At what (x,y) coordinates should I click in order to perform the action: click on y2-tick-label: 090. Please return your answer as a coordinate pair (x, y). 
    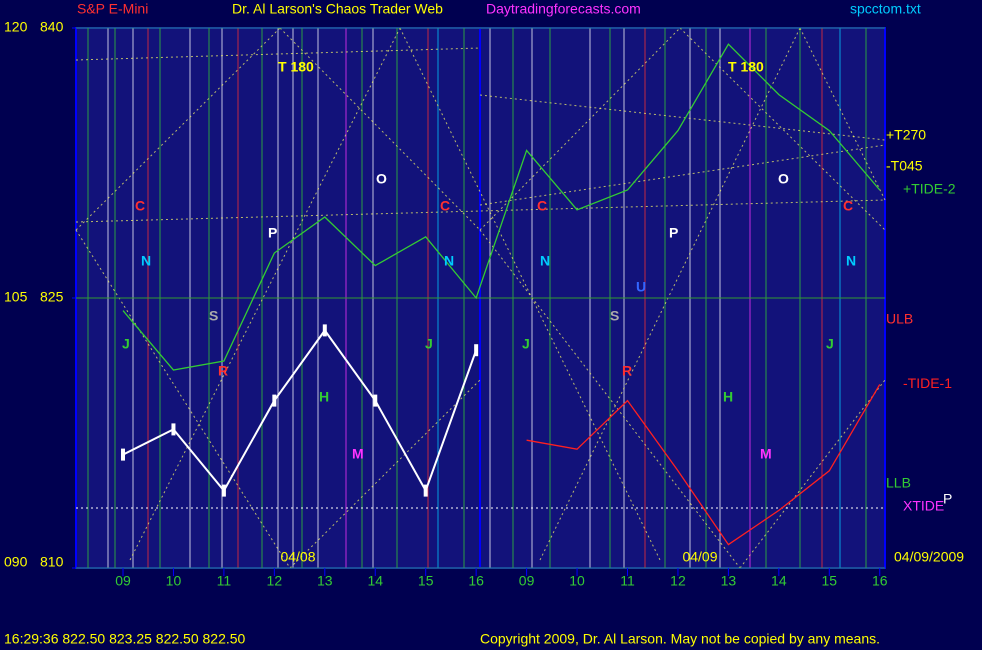
    Looking at the image, I should click on (16, 562).